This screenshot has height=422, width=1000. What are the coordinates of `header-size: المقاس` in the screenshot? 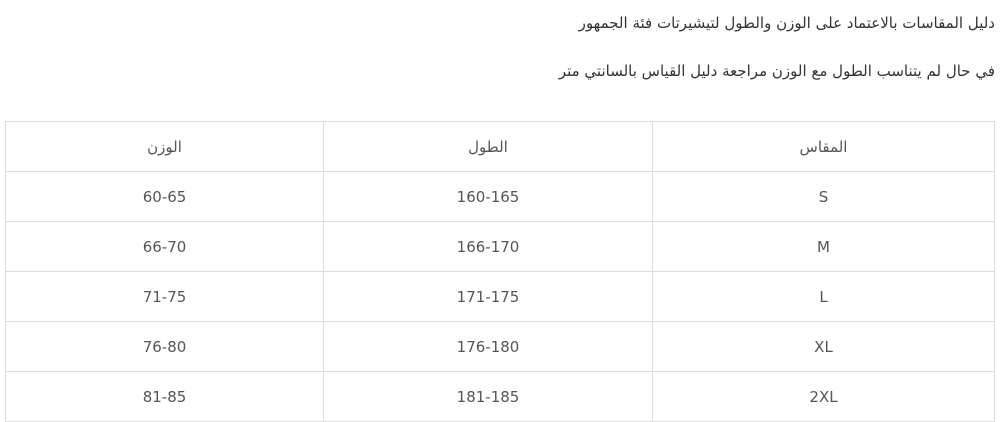 It's located at (823, 146).